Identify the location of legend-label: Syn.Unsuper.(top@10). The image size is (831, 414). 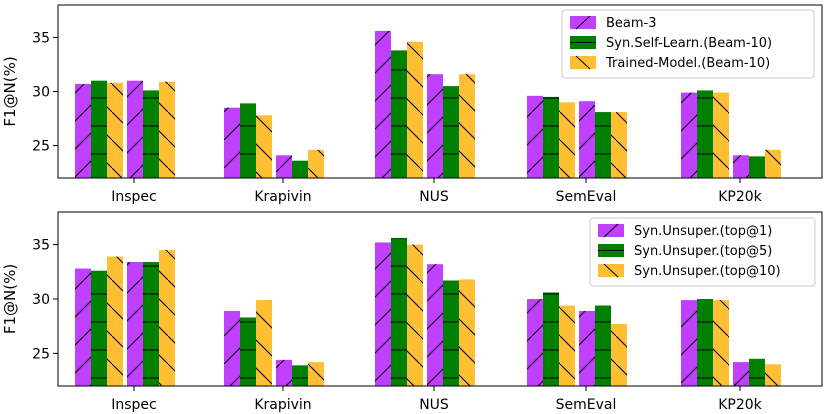
(707, 271).